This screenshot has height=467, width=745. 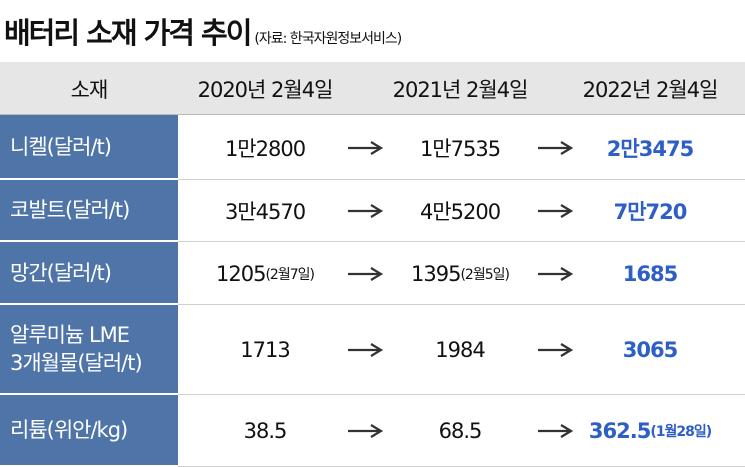 I want to click on value: 1만7535, so click(x=460, y=148).